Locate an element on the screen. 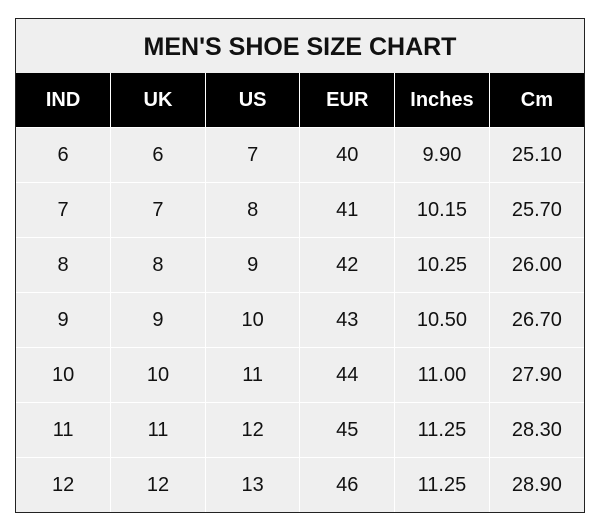 The width and height of the screenshot is (605, 521). table-row: 8 8 9 42 10.25 26.00 is located at coordinates (300, 265).